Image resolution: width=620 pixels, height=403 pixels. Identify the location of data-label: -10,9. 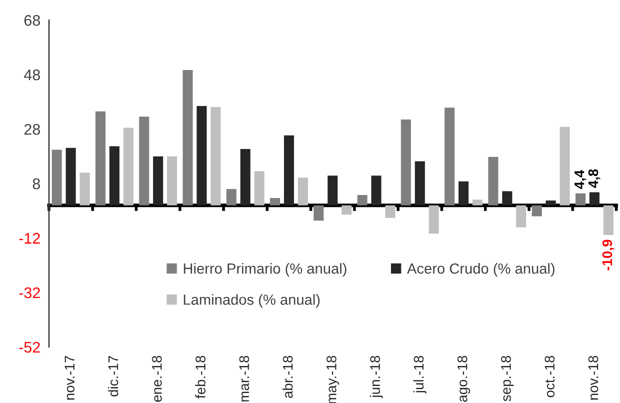
(608, 255).